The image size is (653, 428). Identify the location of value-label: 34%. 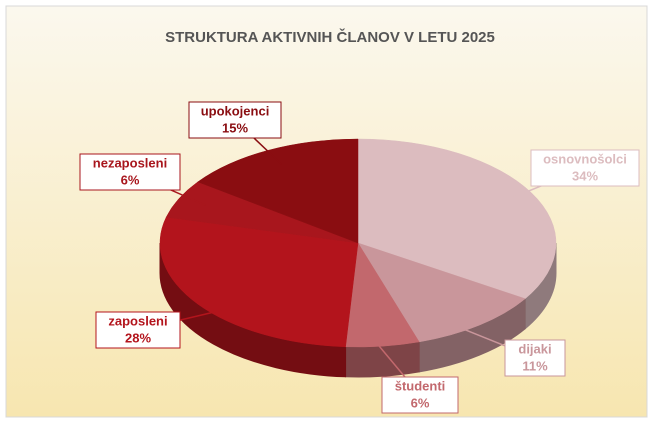
(585, 175).